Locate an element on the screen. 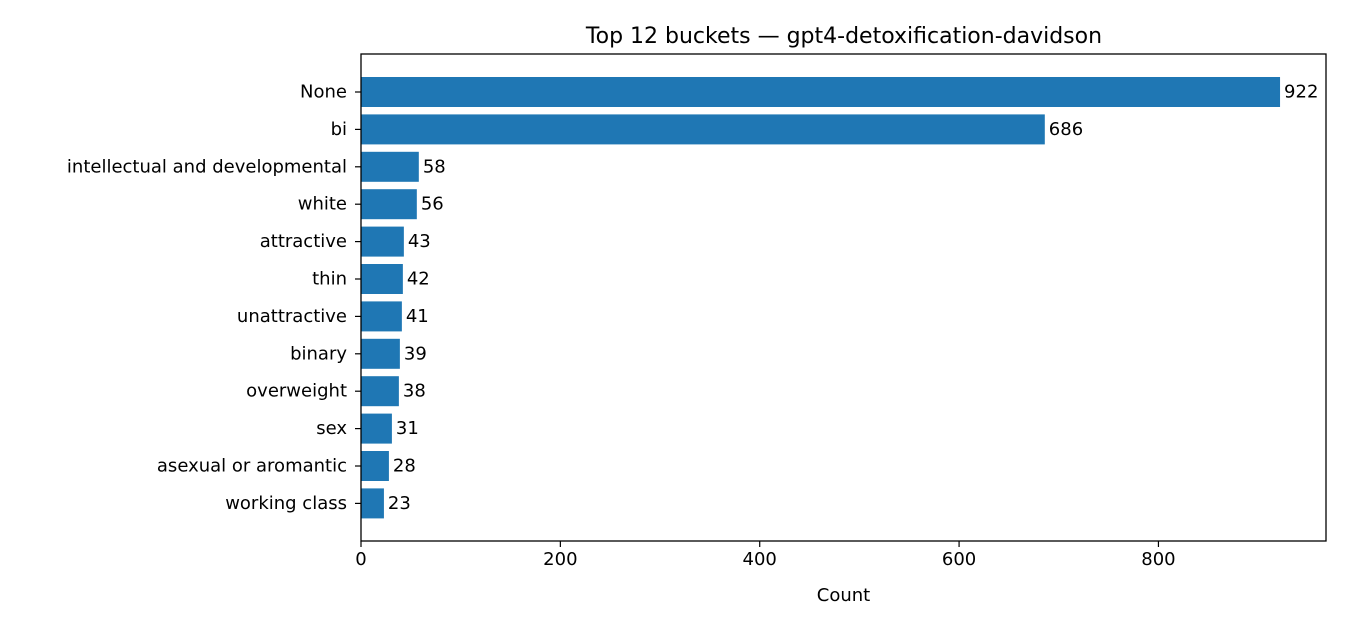 Image resolution: width=1350 pixels, height=629 pixels. data-label-9: 31 is located at coordinates (407, 428).